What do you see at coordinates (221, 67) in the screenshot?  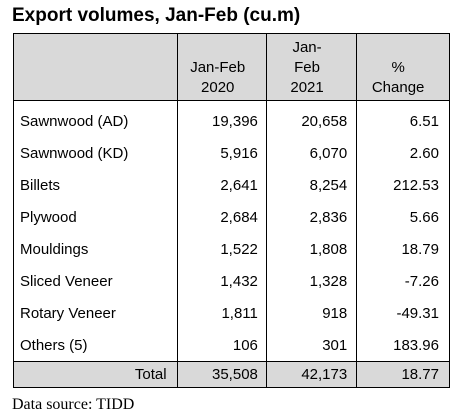 I see `header-jan-feb-2020: Jan-Feb 2020` at bounding box center [221, 67].